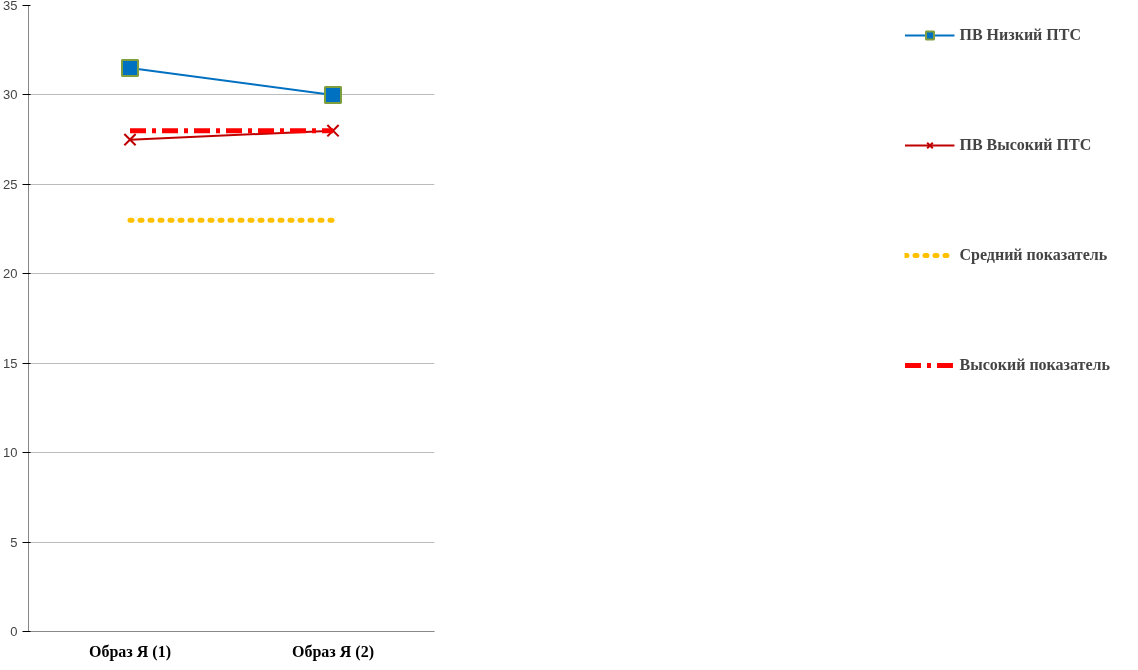  Describe the element at coordinates (10, 274) in the screenshot. I see `y-tick-label: 20` at that location.